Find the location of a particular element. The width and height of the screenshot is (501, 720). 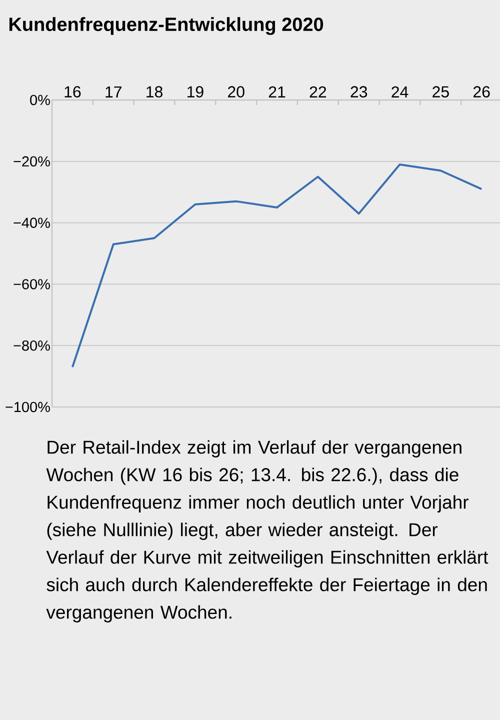

x-tick-label: 20 is located at coordinates (236, 92).